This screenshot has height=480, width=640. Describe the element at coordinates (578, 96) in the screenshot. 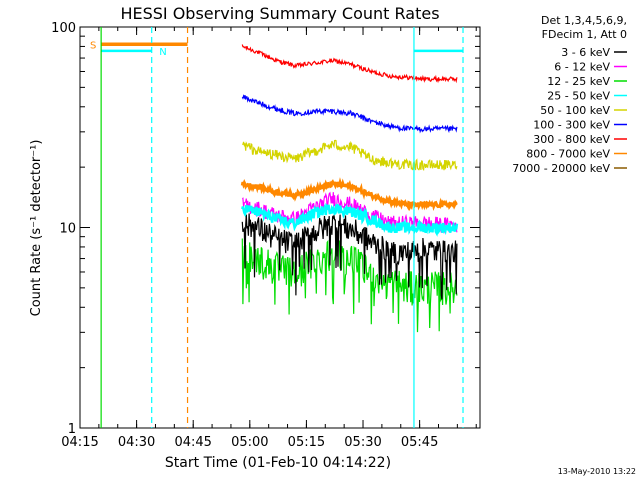

I see `legend-label-3: 25 - 50 keV` at that location.